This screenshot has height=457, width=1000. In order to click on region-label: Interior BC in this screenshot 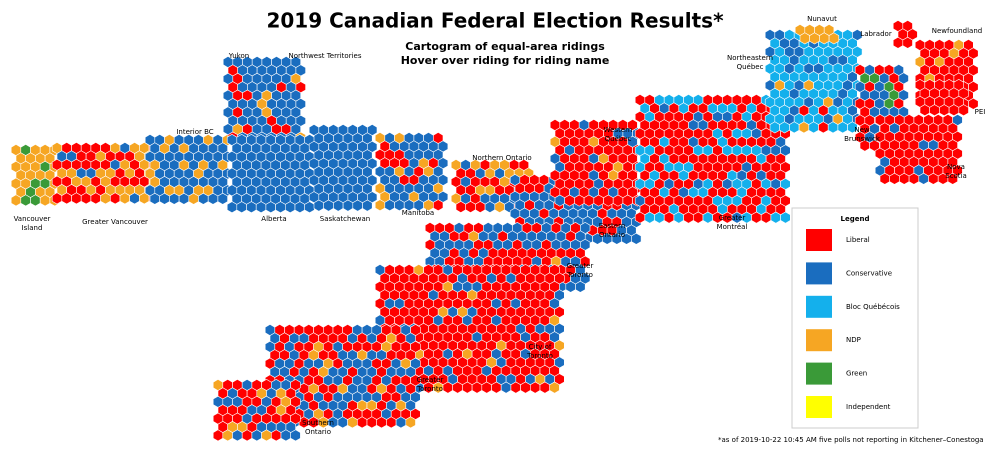, I will do `click(194, 132)`.